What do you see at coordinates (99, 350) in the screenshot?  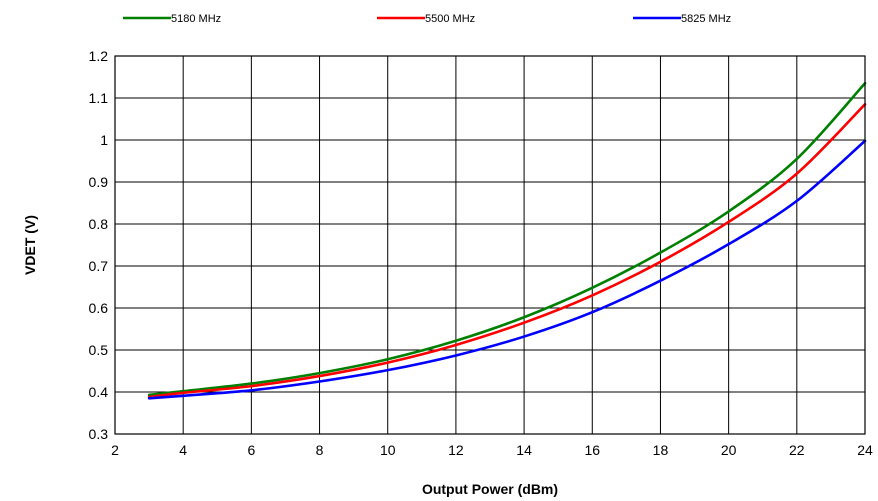 I see `y-tick-label: 0.5` at bounding box center [99, 350].